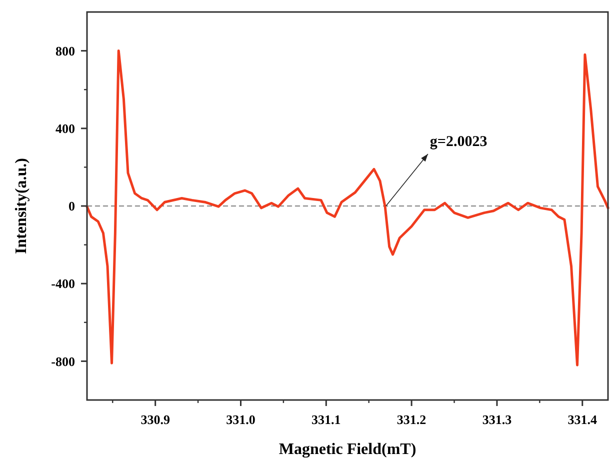  I want to click on x-tick-label: 331.0, so click(241, 419).